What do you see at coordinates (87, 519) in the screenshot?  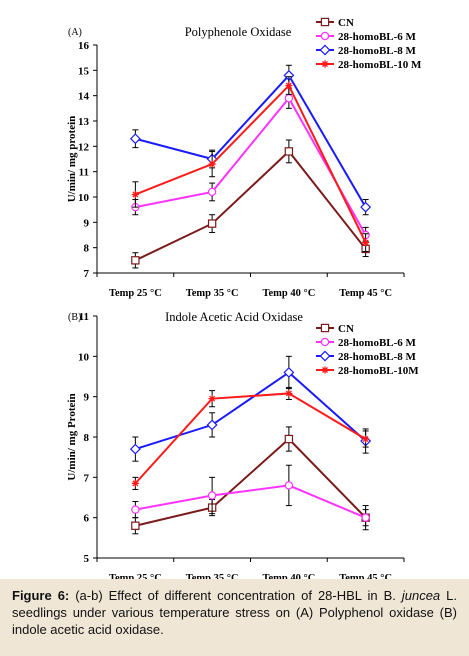 I see `y-tick-label: 6` at bounding box center [87, 519].